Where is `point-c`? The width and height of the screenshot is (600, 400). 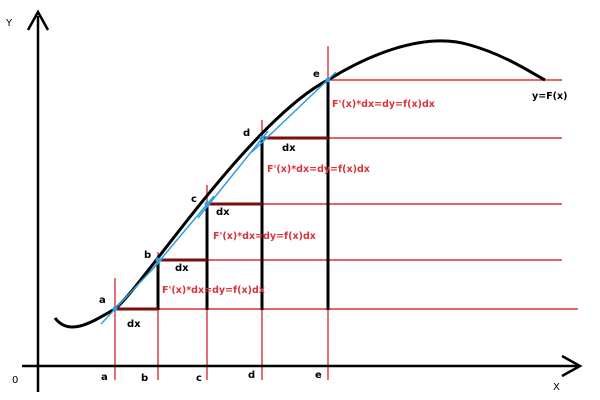 point-c is located at coordinates (207, 204).